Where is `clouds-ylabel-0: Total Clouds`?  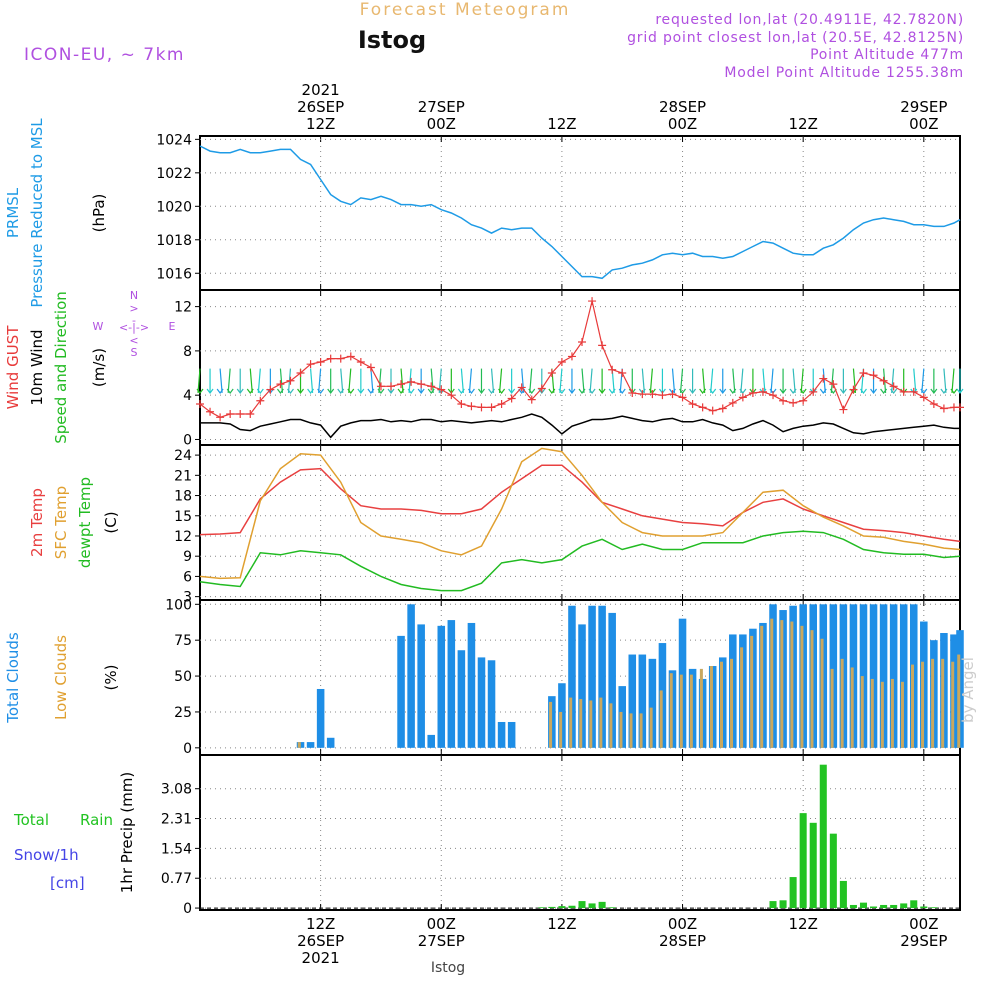 clouds-ylabel-0: Total Clouds is located at coordinates (13, 678).